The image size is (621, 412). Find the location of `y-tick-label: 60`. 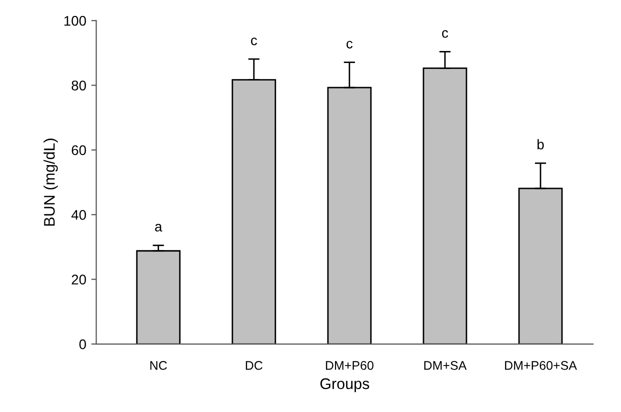

y-tick-label: 60 is located at coordinates (79, 150).